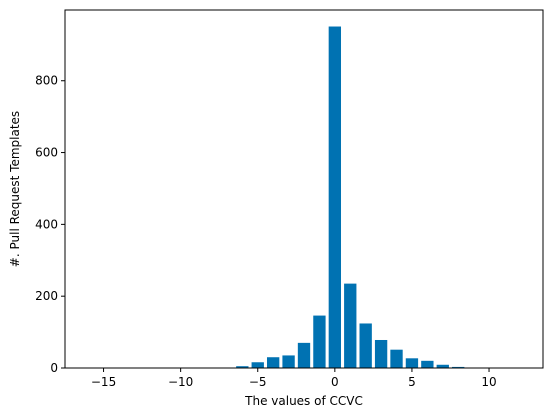 This screenshot has width=550, height=413. Describe the element at coordinates (180, 382) in the screenshot. I see `x-tick-label: −10` at that location.